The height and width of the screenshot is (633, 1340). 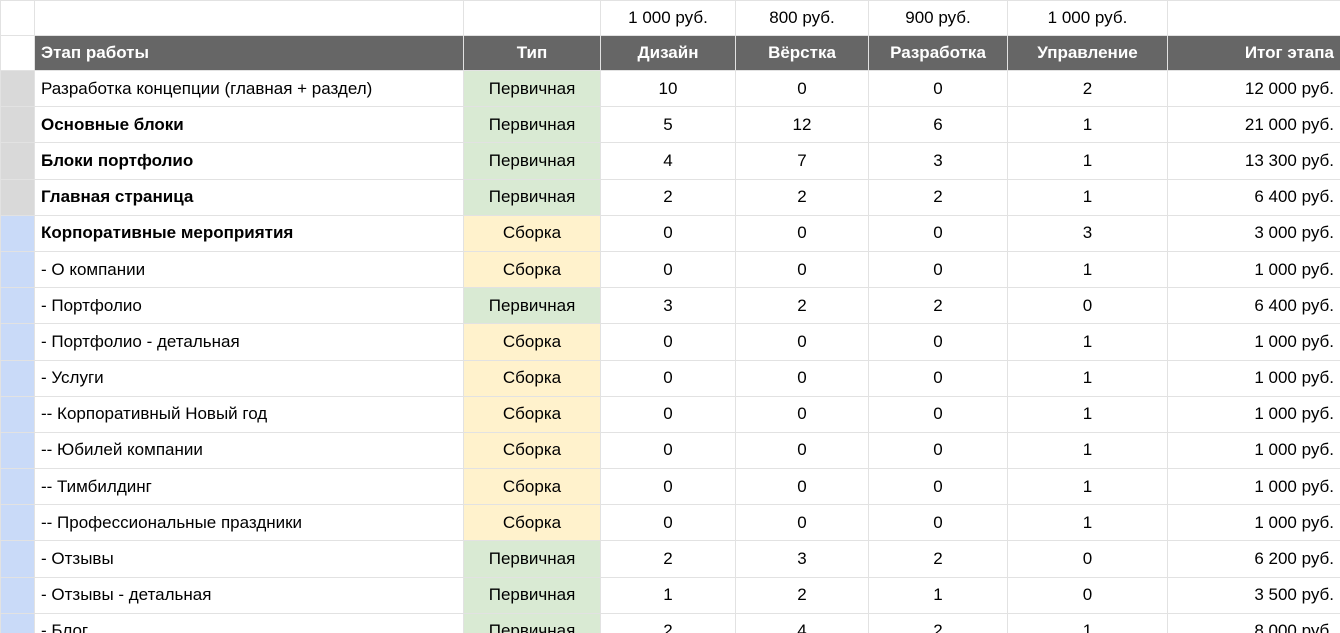 What do you see at coordinates (938, 53) in the screenshot?
I see `header-cell: Разработка` at bounding box center [938, 53].